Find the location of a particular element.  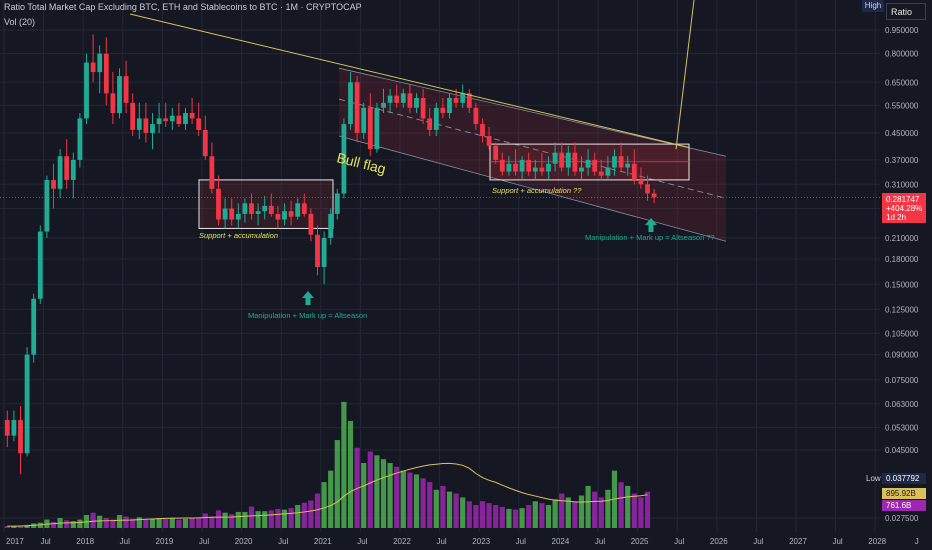

low-tag is located at coordinates (904, 478).